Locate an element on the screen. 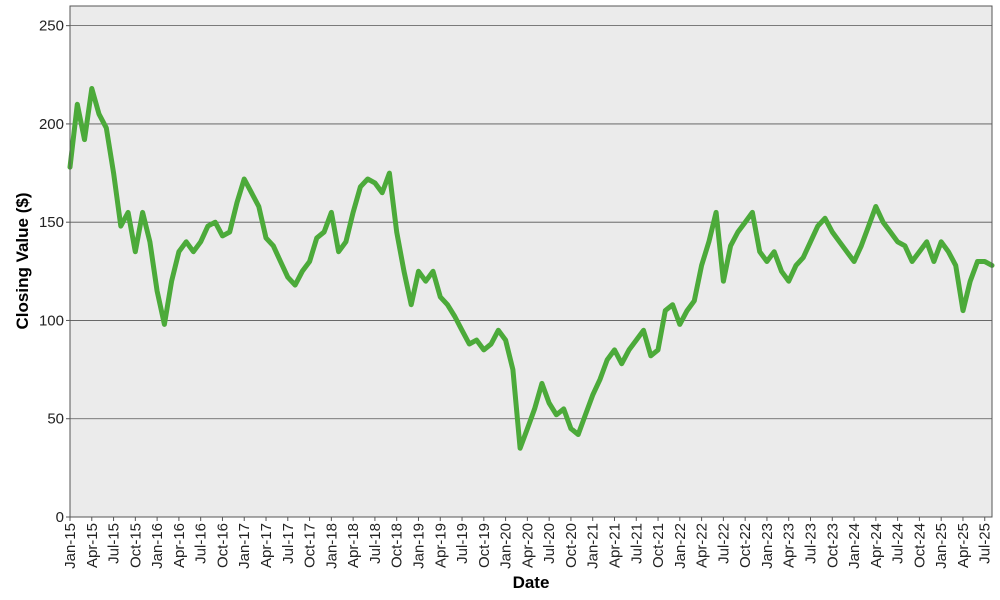 This screenshot has height=600, width=1000. y-tick-label: 200 is located at coordinates (51, 124).